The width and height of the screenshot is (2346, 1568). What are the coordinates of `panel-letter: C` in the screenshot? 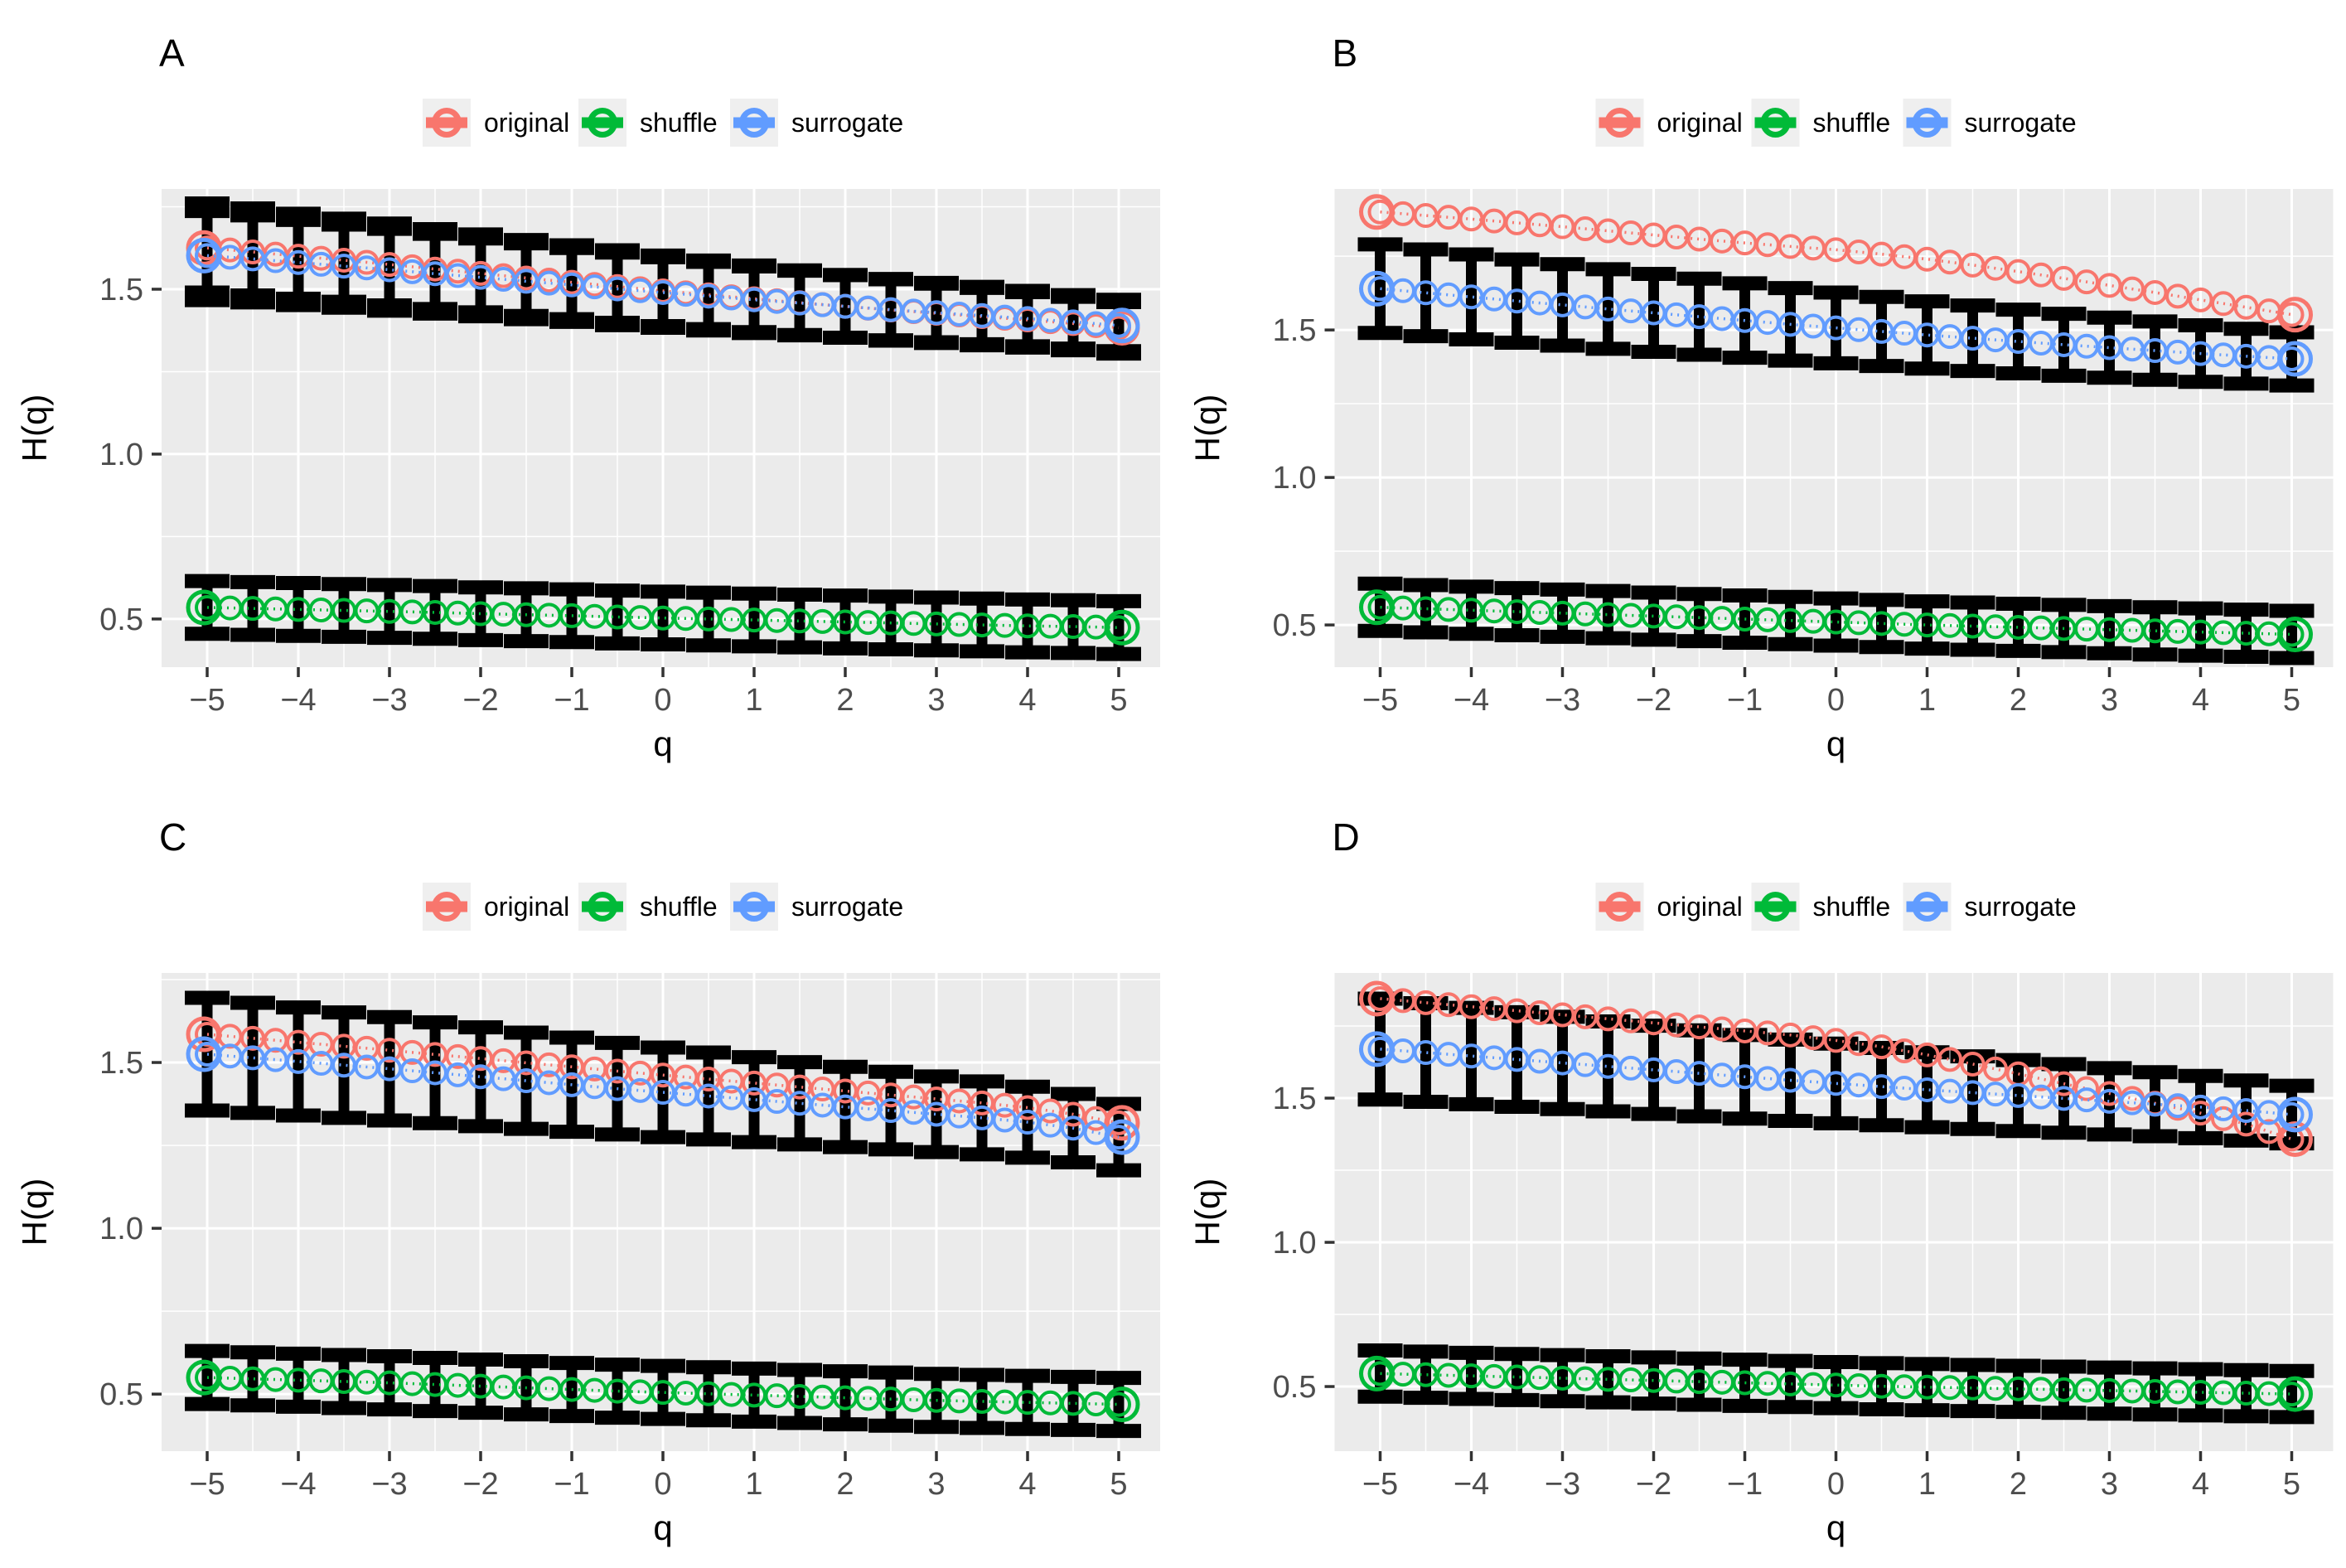 It's located at (172, 837).